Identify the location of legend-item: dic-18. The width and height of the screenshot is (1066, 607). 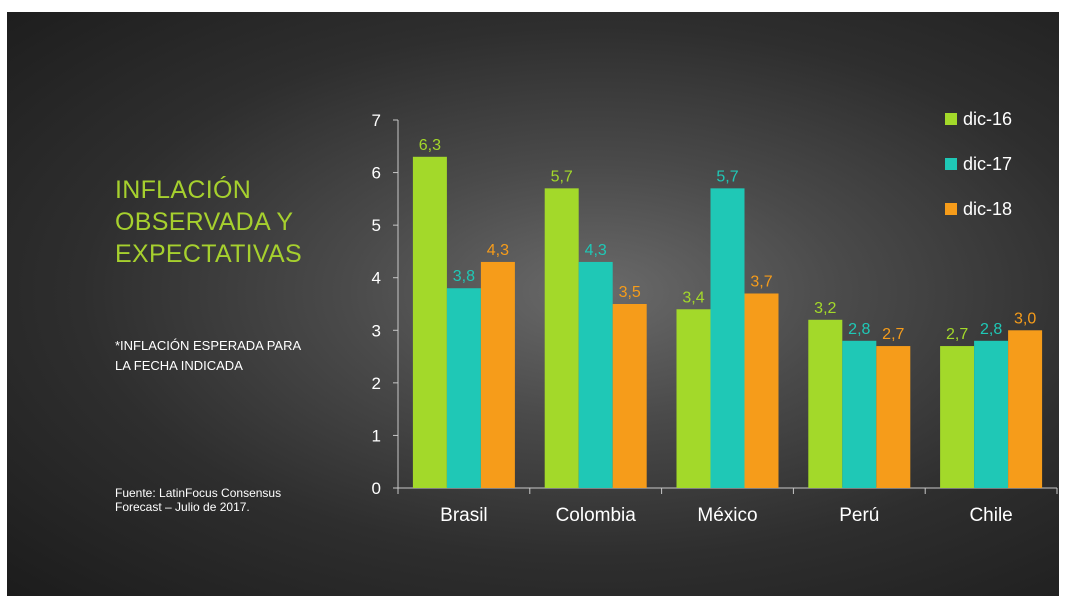
(978, 209).